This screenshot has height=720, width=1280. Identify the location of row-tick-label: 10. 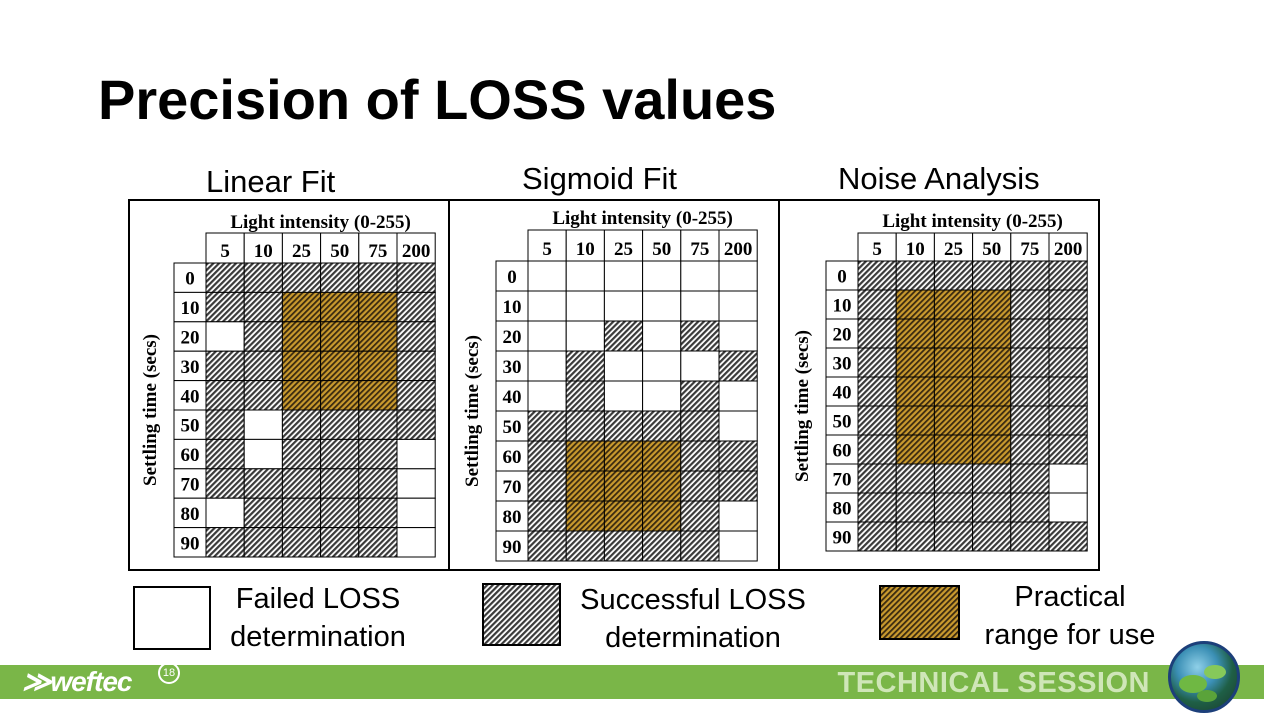
(842, 306).